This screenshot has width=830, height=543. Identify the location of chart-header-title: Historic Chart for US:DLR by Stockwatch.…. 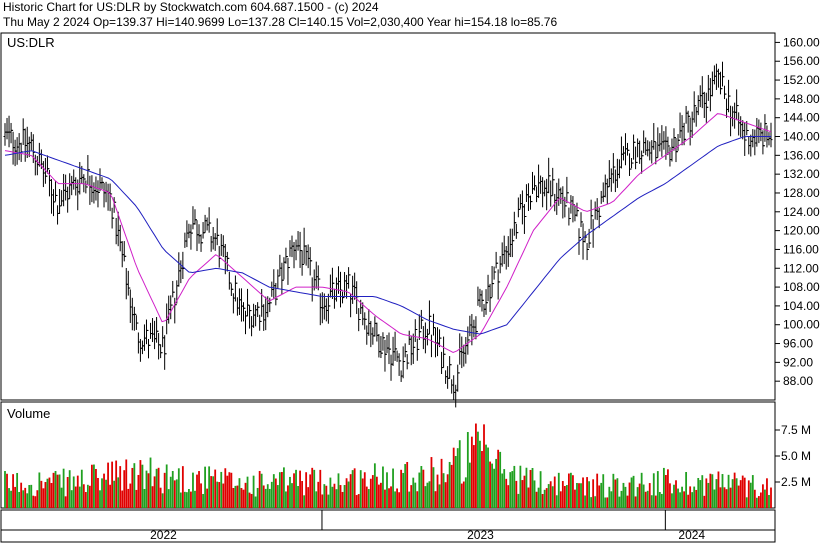
(191, 7).